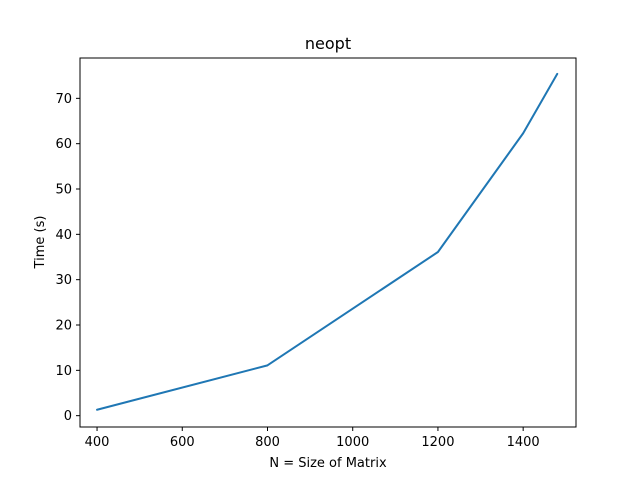  Describe the element at coordinates (67, 258) in the screenshot. I see `y-axis-ticks: 0 10 20 30 40 50 60 70` at that location.